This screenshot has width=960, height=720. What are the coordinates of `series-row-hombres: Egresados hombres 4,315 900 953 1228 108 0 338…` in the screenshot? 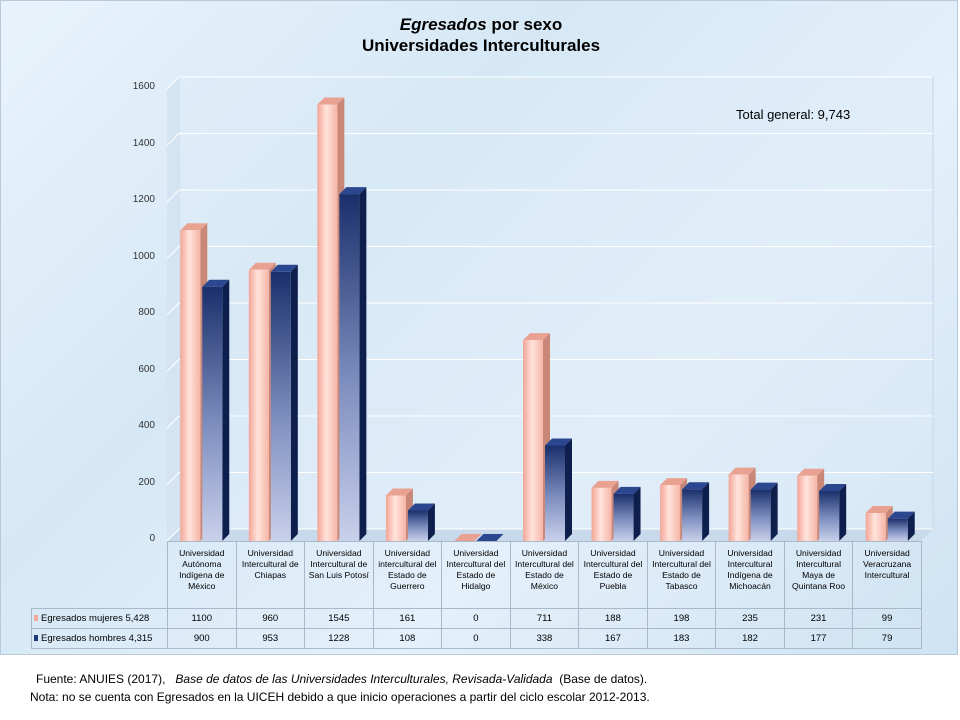 It's located at (476, 638).